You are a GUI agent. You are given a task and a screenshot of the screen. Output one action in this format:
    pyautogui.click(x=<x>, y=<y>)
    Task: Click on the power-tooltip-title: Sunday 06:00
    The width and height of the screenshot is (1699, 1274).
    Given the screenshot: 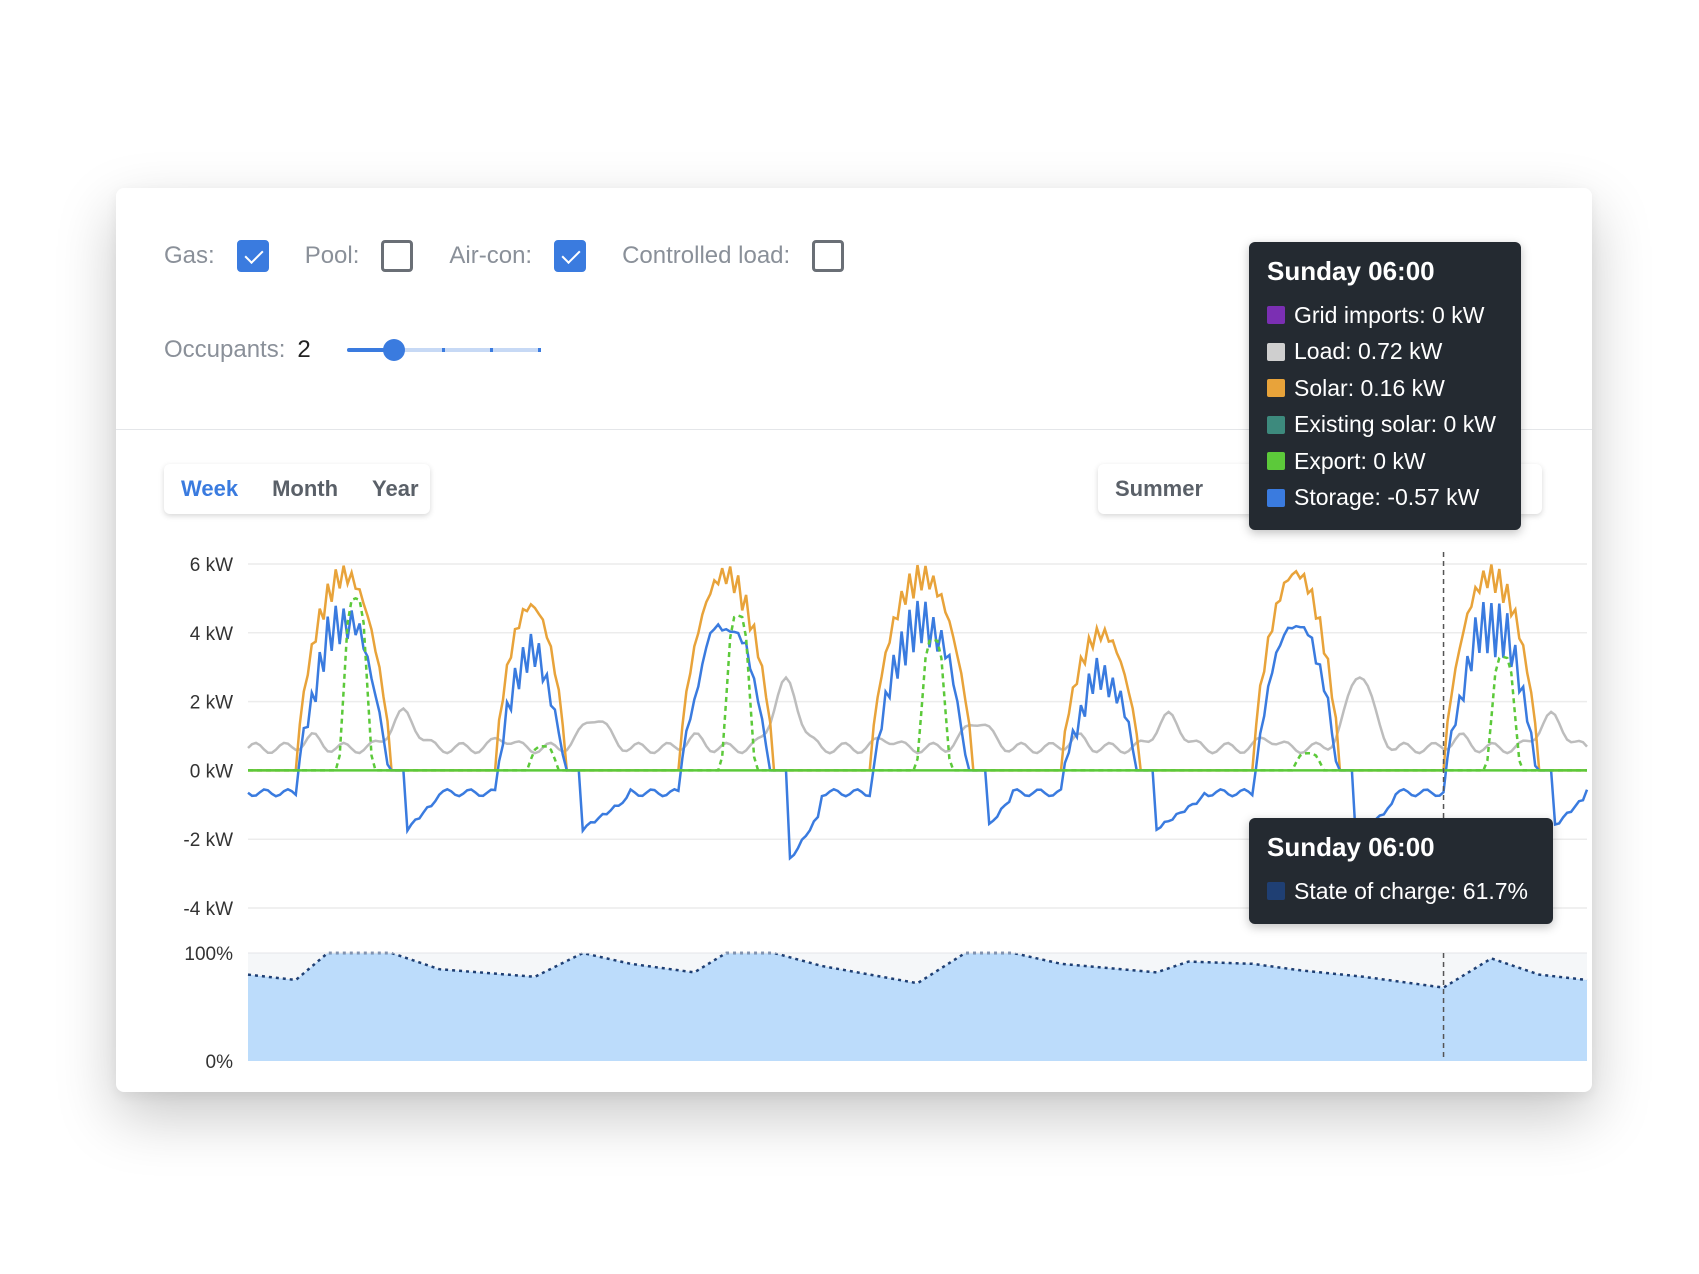 What is the action you would take?
    pyautogui.click(x=1351, y=271)
    